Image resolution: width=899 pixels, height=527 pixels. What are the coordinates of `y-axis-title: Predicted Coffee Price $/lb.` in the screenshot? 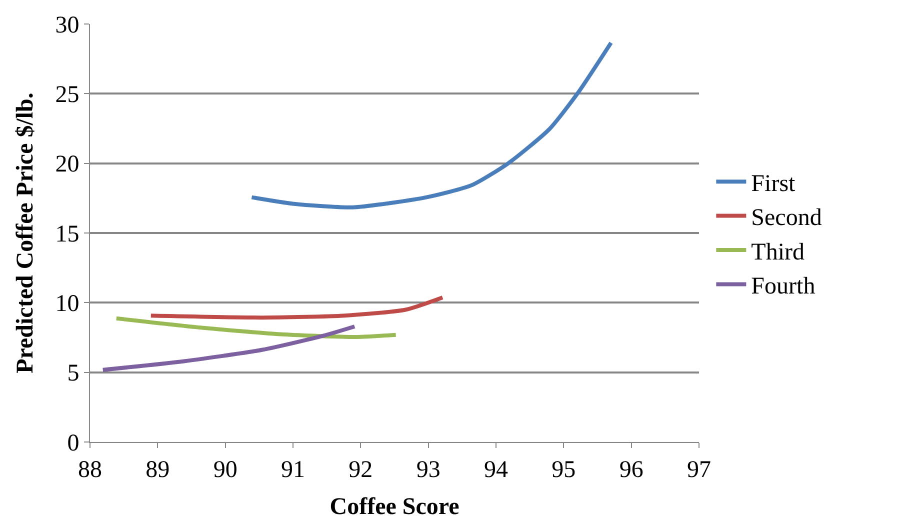 It's located at (25, 233).